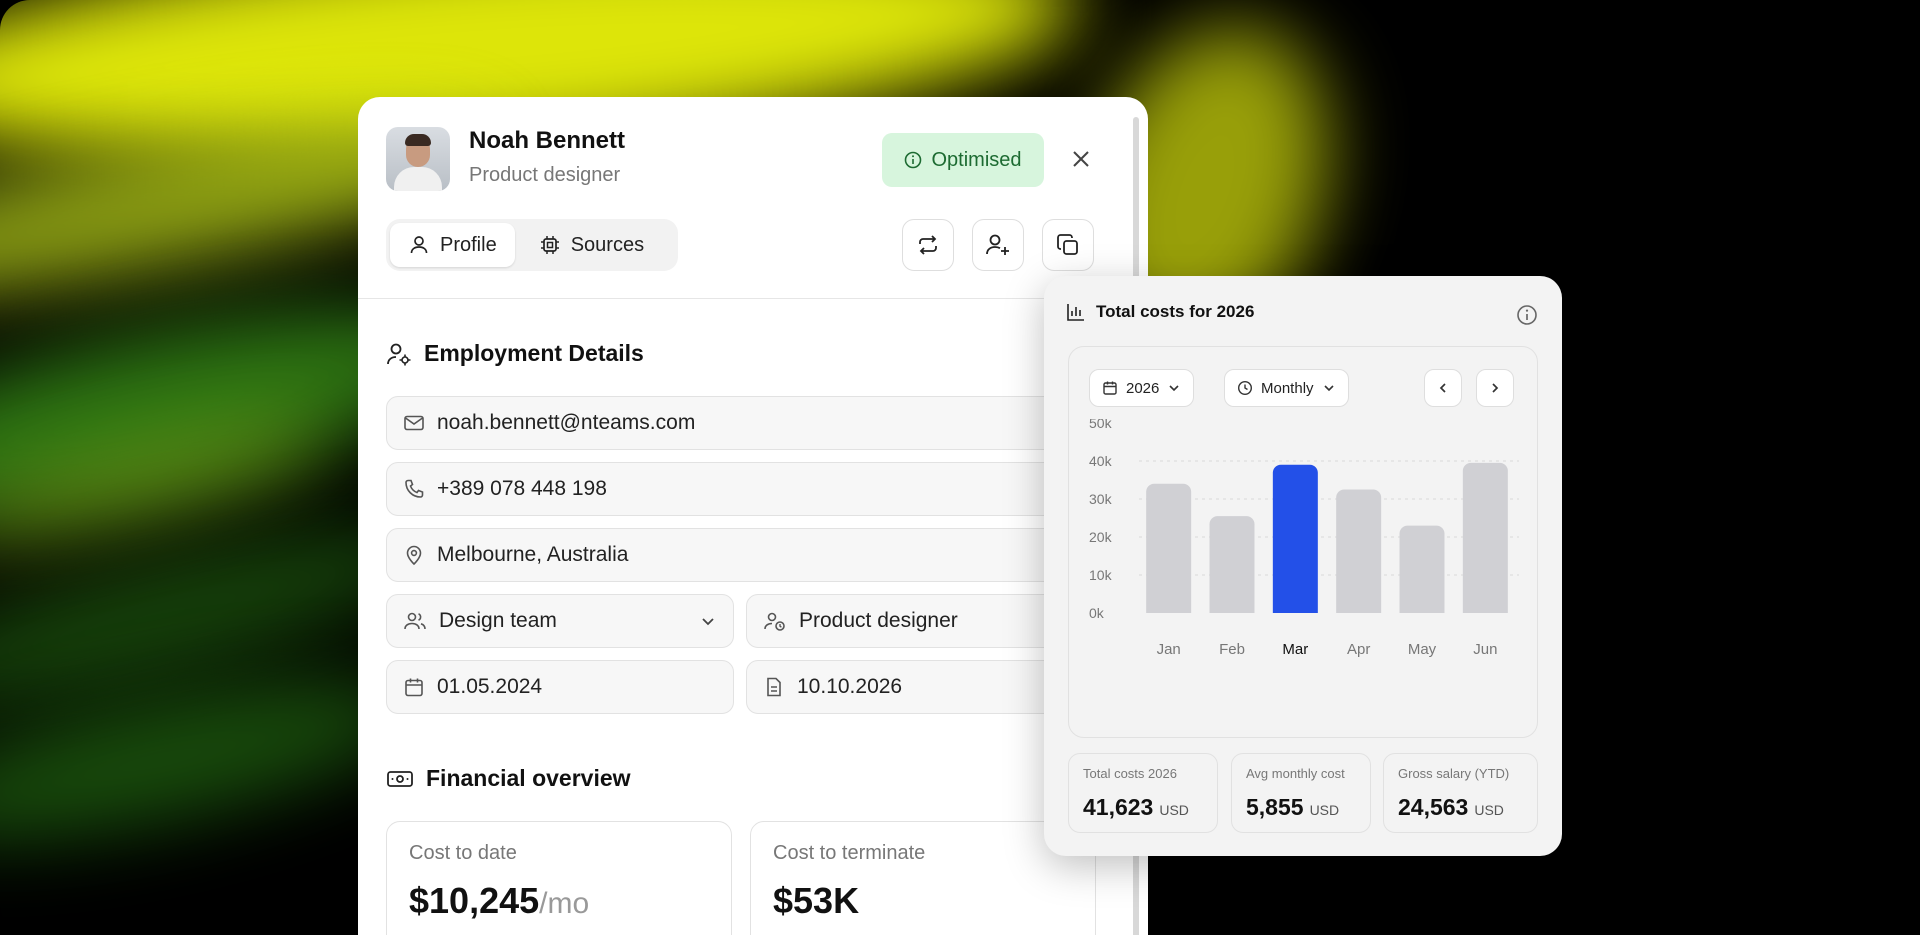 This screenshot has height=935, width=1920. What do you see at coordinates (1175, 311) in the screenshot?
I see `panel-title-text: Total costs for 2026` at bounding box center [1175, 311].